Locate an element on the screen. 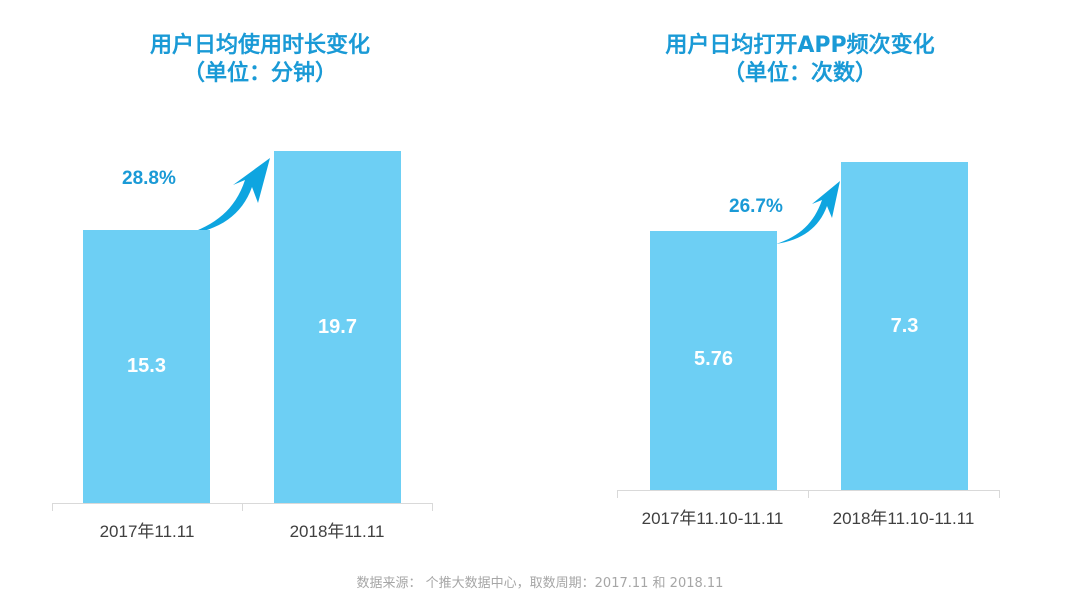 The width and height of the screenshot is (1080, 611). bar-2017: 15.3 is located at coordinates (146, 366).